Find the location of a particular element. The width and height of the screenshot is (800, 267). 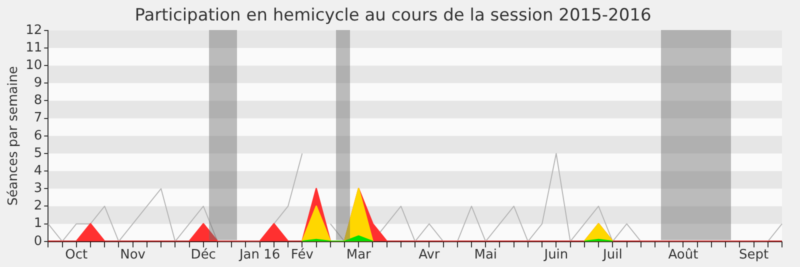

x-tick-label: Jan 16 is located at coordinates (259, 255).